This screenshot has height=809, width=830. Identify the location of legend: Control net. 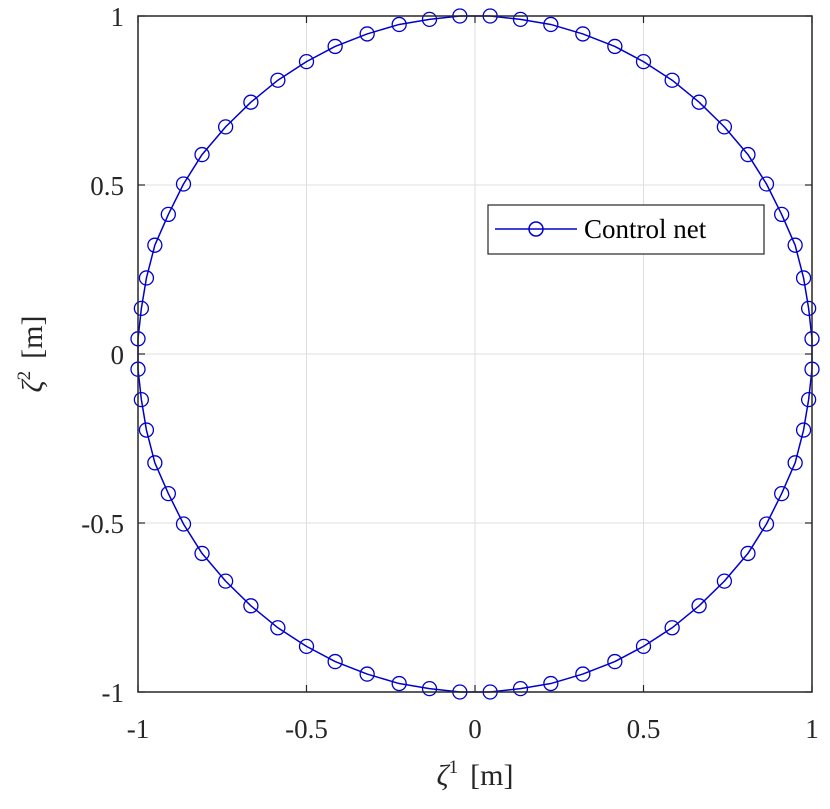
(626, 229).